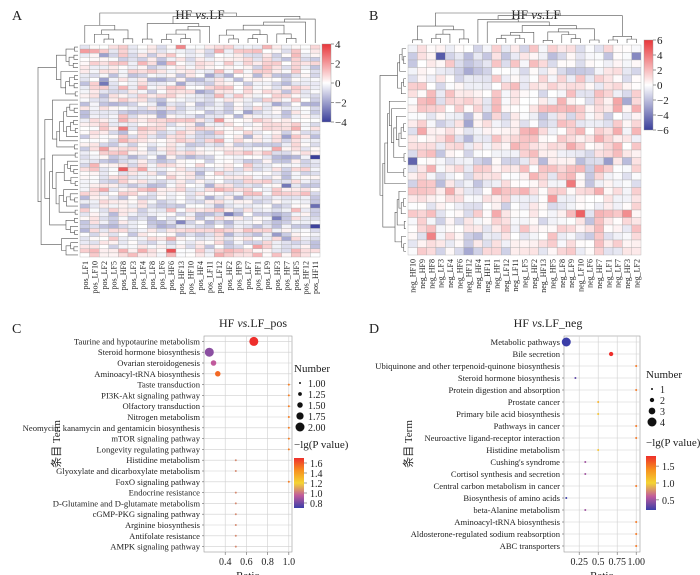  I want to click on column-label: neg_LF10, so click(580, 275).